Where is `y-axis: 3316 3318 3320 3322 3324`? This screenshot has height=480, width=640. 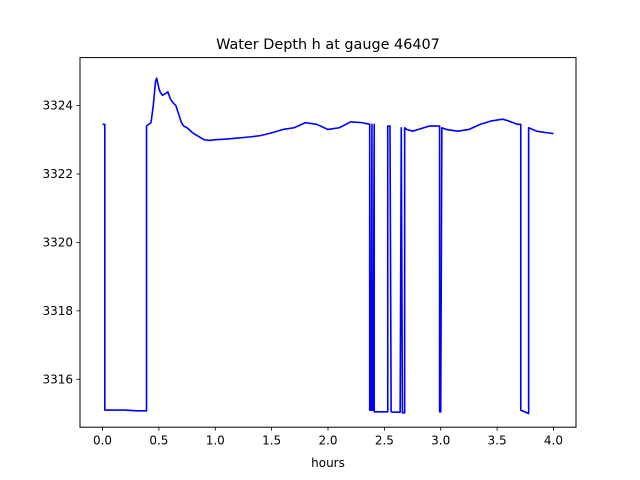
y-axis: 3316 3318 3320 3322 3324 is located at coordinates (61, 242).